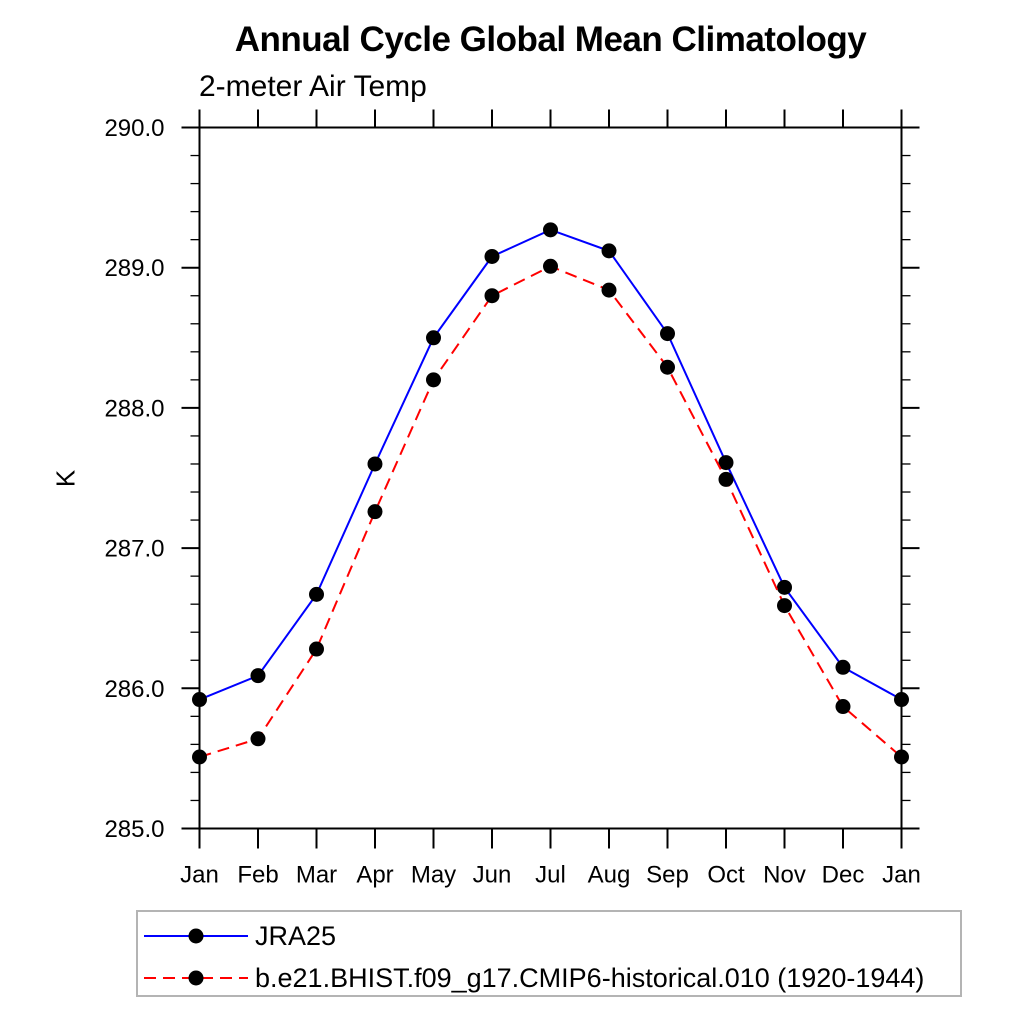 This screenshot has width=1024, height=1024. Describe the element at coordinates (609, 875) in the screenshot. I see `x-tick-label: Aug` at that location.